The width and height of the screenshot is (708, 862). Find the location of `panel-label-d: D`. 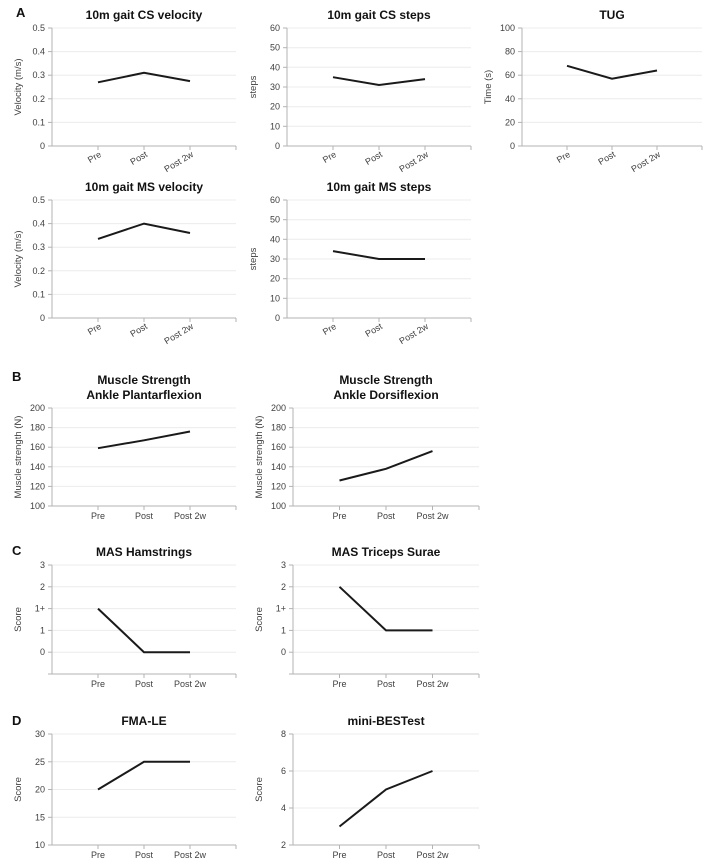

panel-label-d: D is located at coordinates (17, 720).